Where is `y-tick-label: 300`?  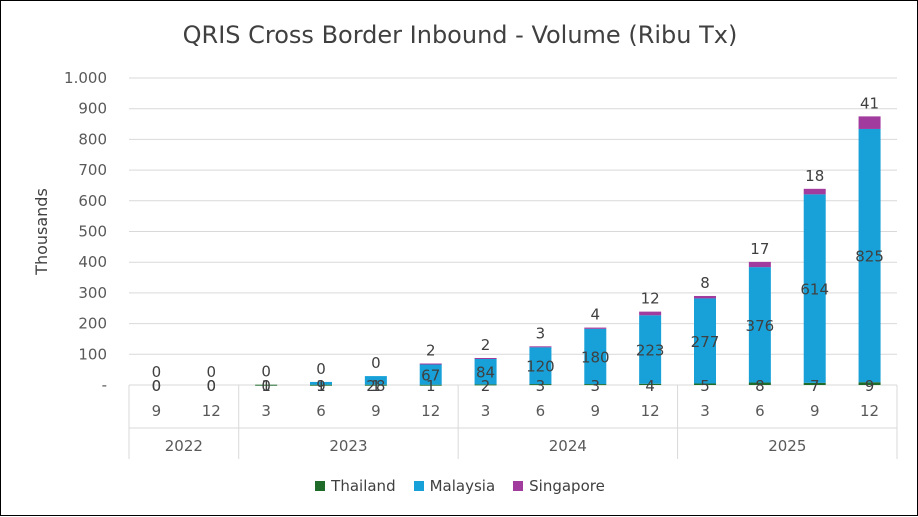 y-tick-label: 300 is located at coordinates (92, 293).